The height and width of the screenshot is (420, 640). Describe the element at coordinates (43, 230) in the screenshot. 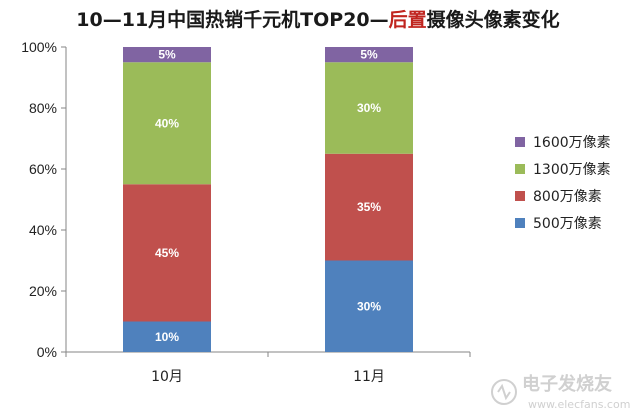

I see `y-tick-label: 40%` at that location.